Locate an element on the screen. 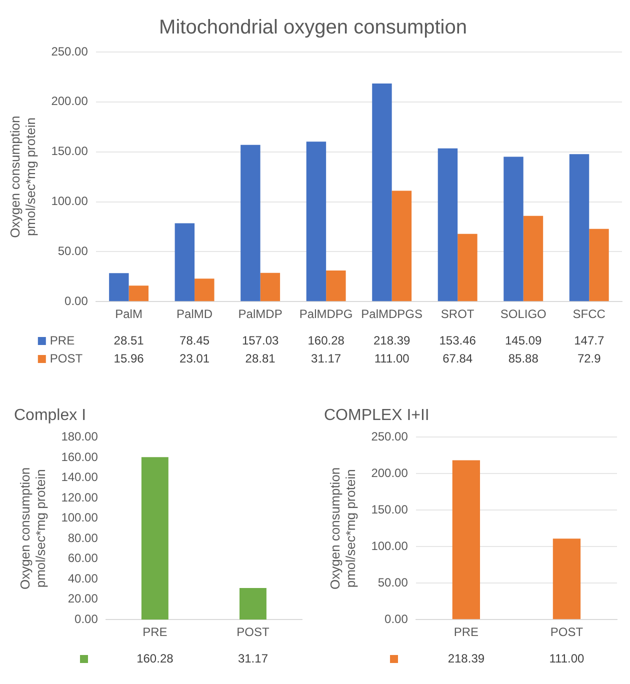  data-label: 23.01 is located at coordinates (195, 358).